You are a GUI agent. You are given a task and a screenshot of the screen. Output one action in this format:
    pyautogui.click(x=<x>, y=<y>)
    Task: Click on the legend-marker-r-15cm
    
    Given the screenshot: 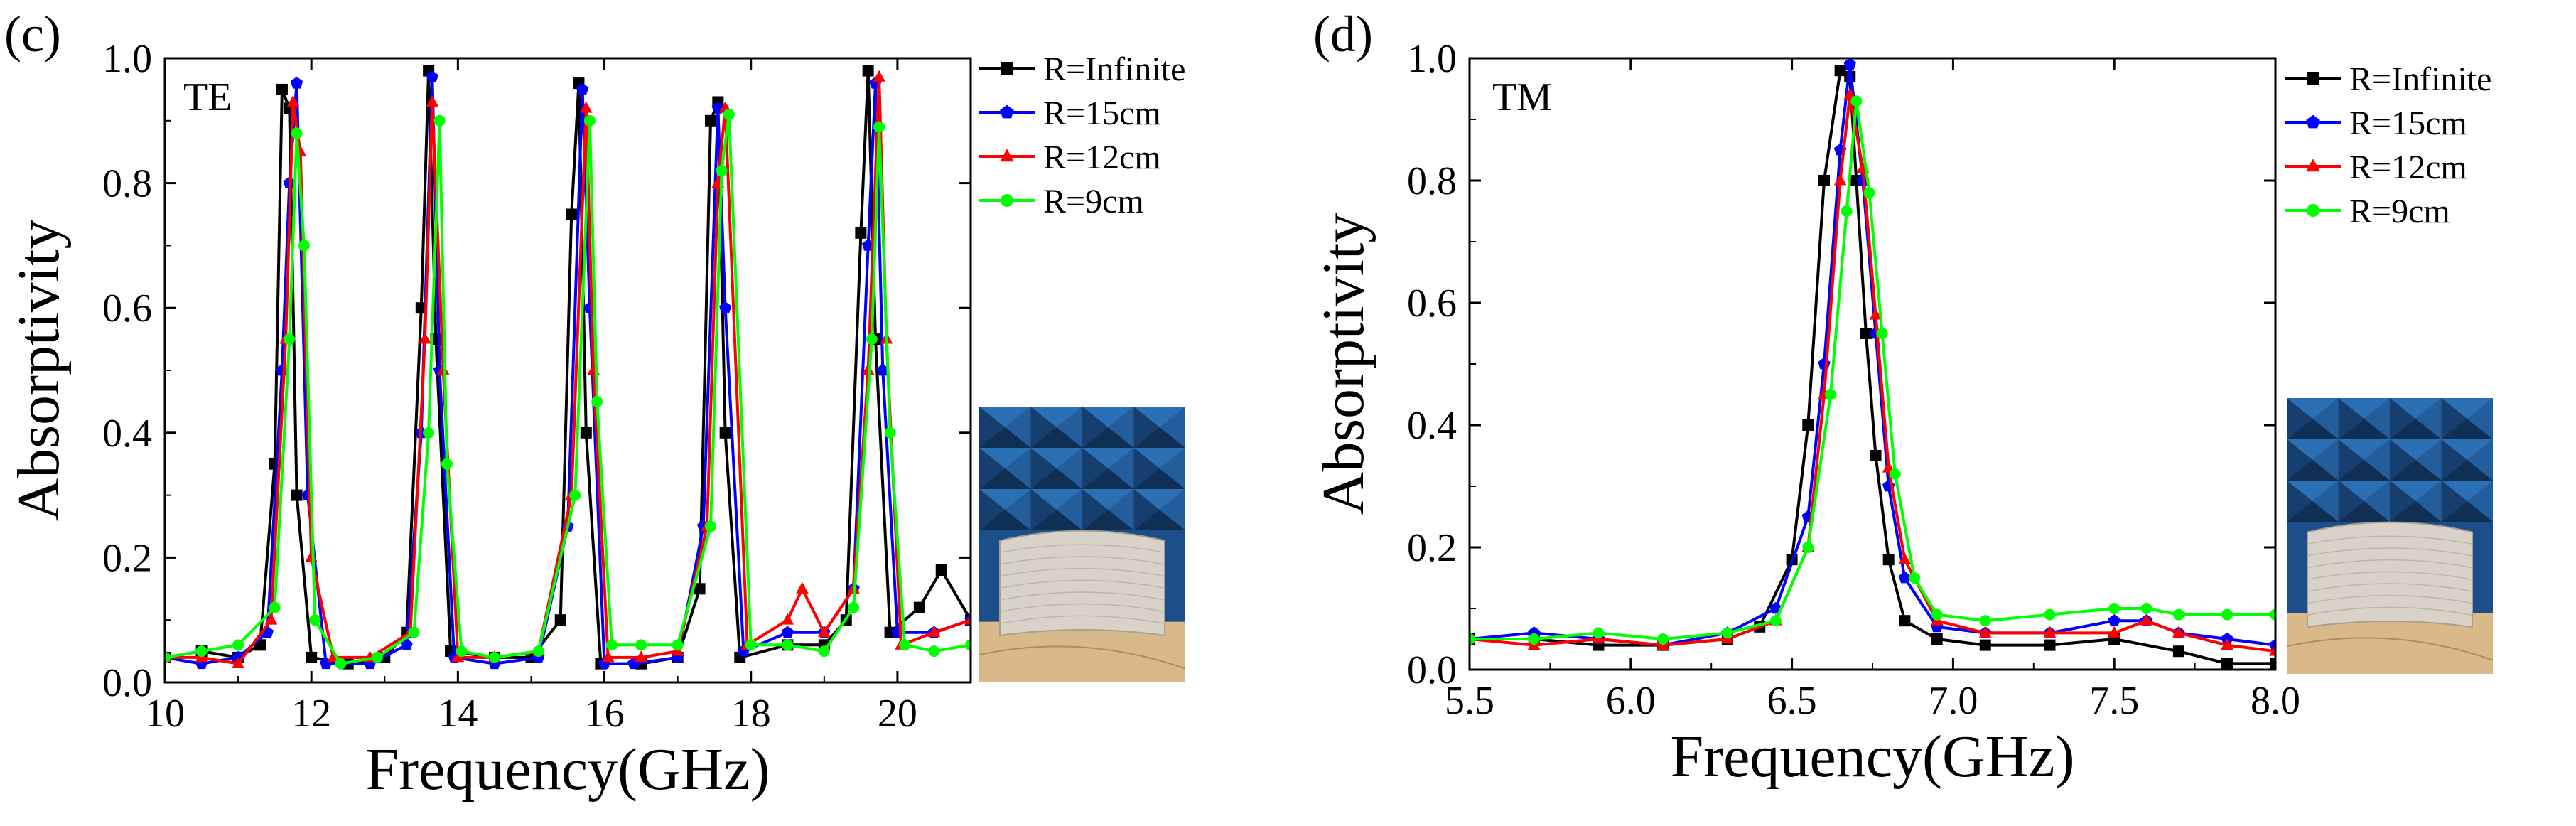 What is the action you would take?
    pyautogui.click(x=2313, y=121)
    